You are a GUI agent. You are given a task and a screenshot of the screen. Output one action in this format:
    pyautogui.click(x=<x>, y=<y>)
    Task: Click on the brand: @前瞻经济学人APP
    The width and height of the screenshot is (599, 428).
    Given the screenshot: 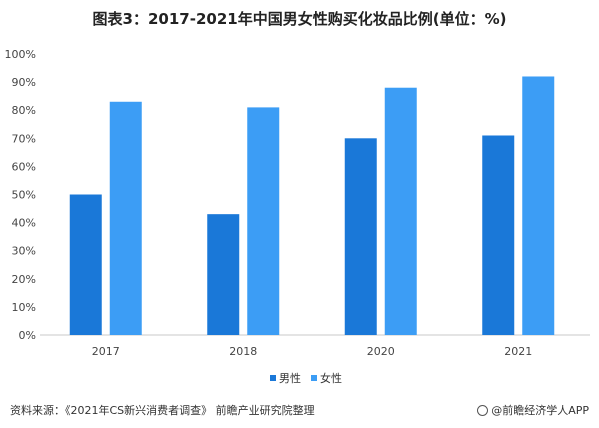 What is the action you would take?
    pyautogui.click(x=533, y=410)
    